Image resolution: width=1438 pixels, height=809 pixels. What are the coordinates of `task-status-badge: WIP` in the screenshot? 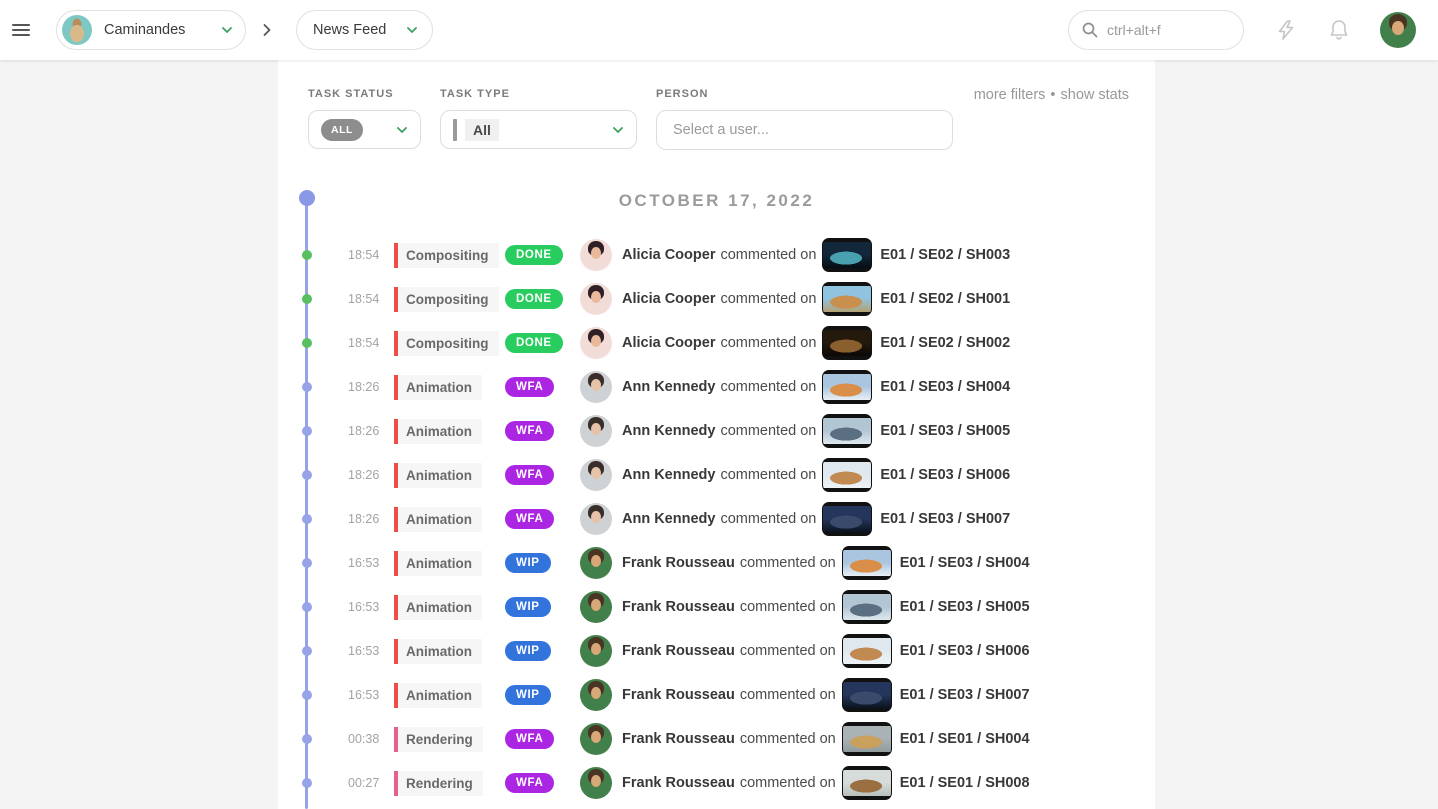 It's located at (528, 563).